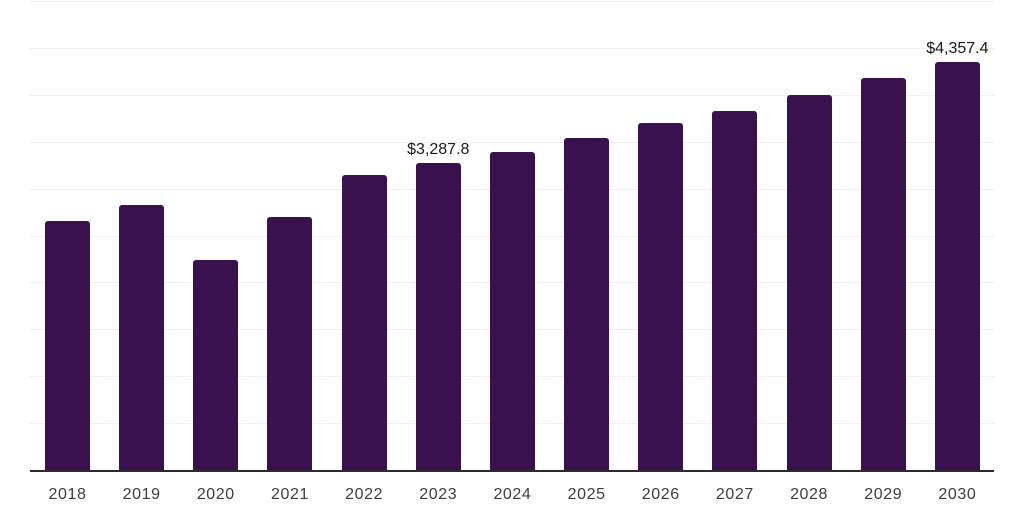  I want to click on bar-group-2020: 2020, so click(216, 252).